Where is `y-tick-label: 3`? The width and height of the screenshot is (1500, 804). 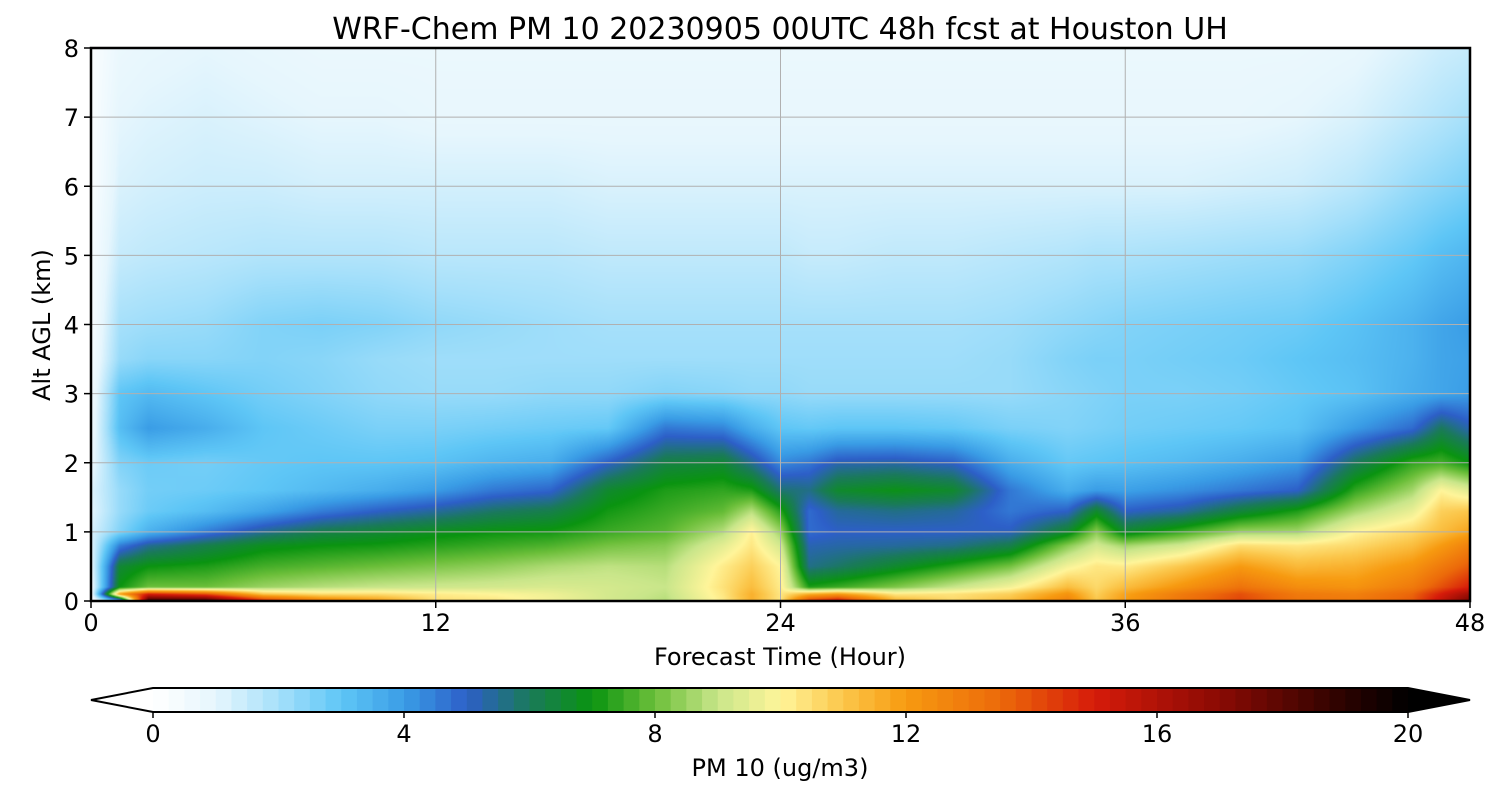 y-tick-label: 3 is located at coordinates (71, 395).